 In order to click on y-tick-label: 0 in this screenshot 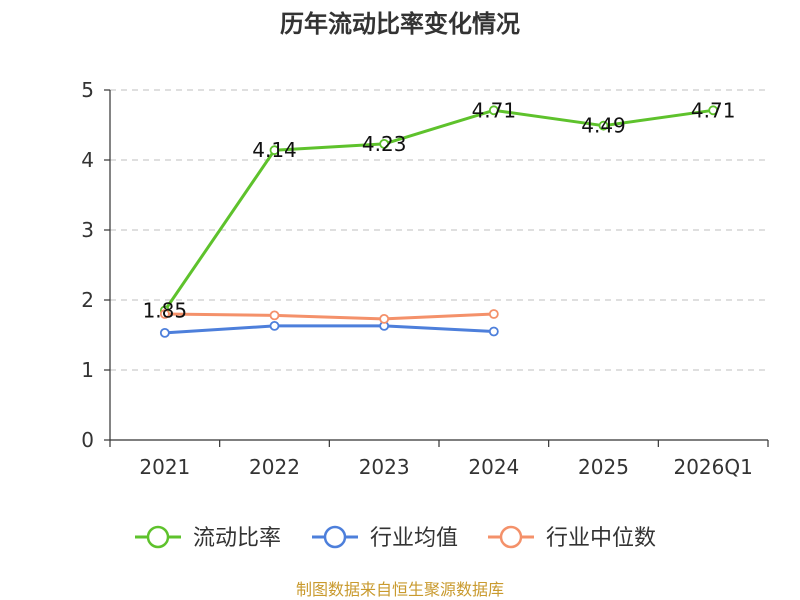, I will do `click(87, 440)`.